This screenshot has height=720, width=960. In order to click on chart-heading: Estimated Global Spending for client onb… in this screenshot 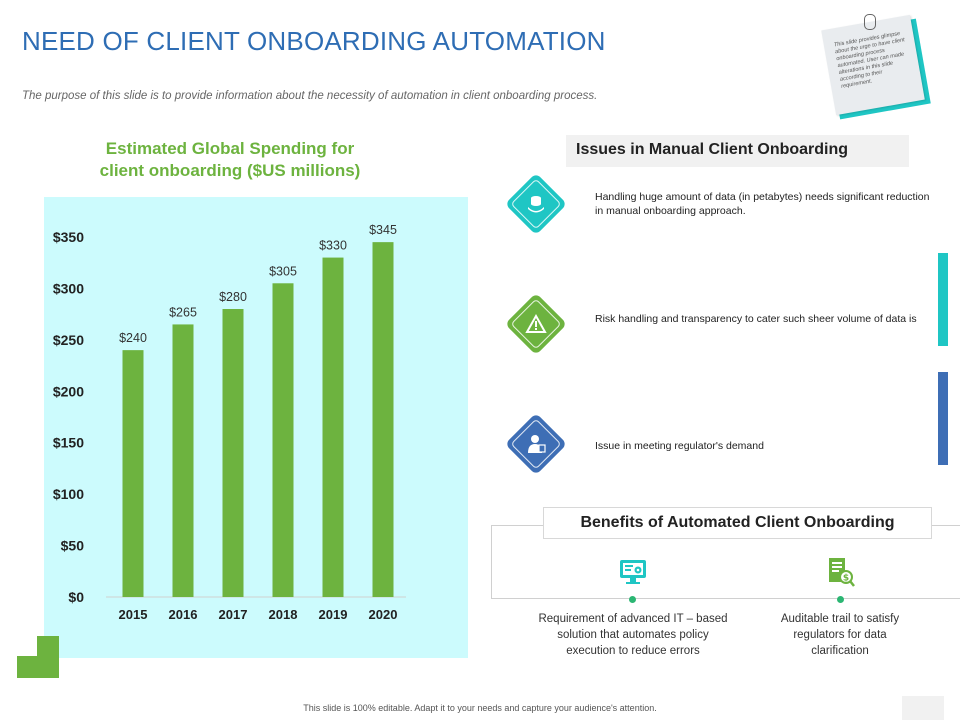, I will do `click(230, 160)`.